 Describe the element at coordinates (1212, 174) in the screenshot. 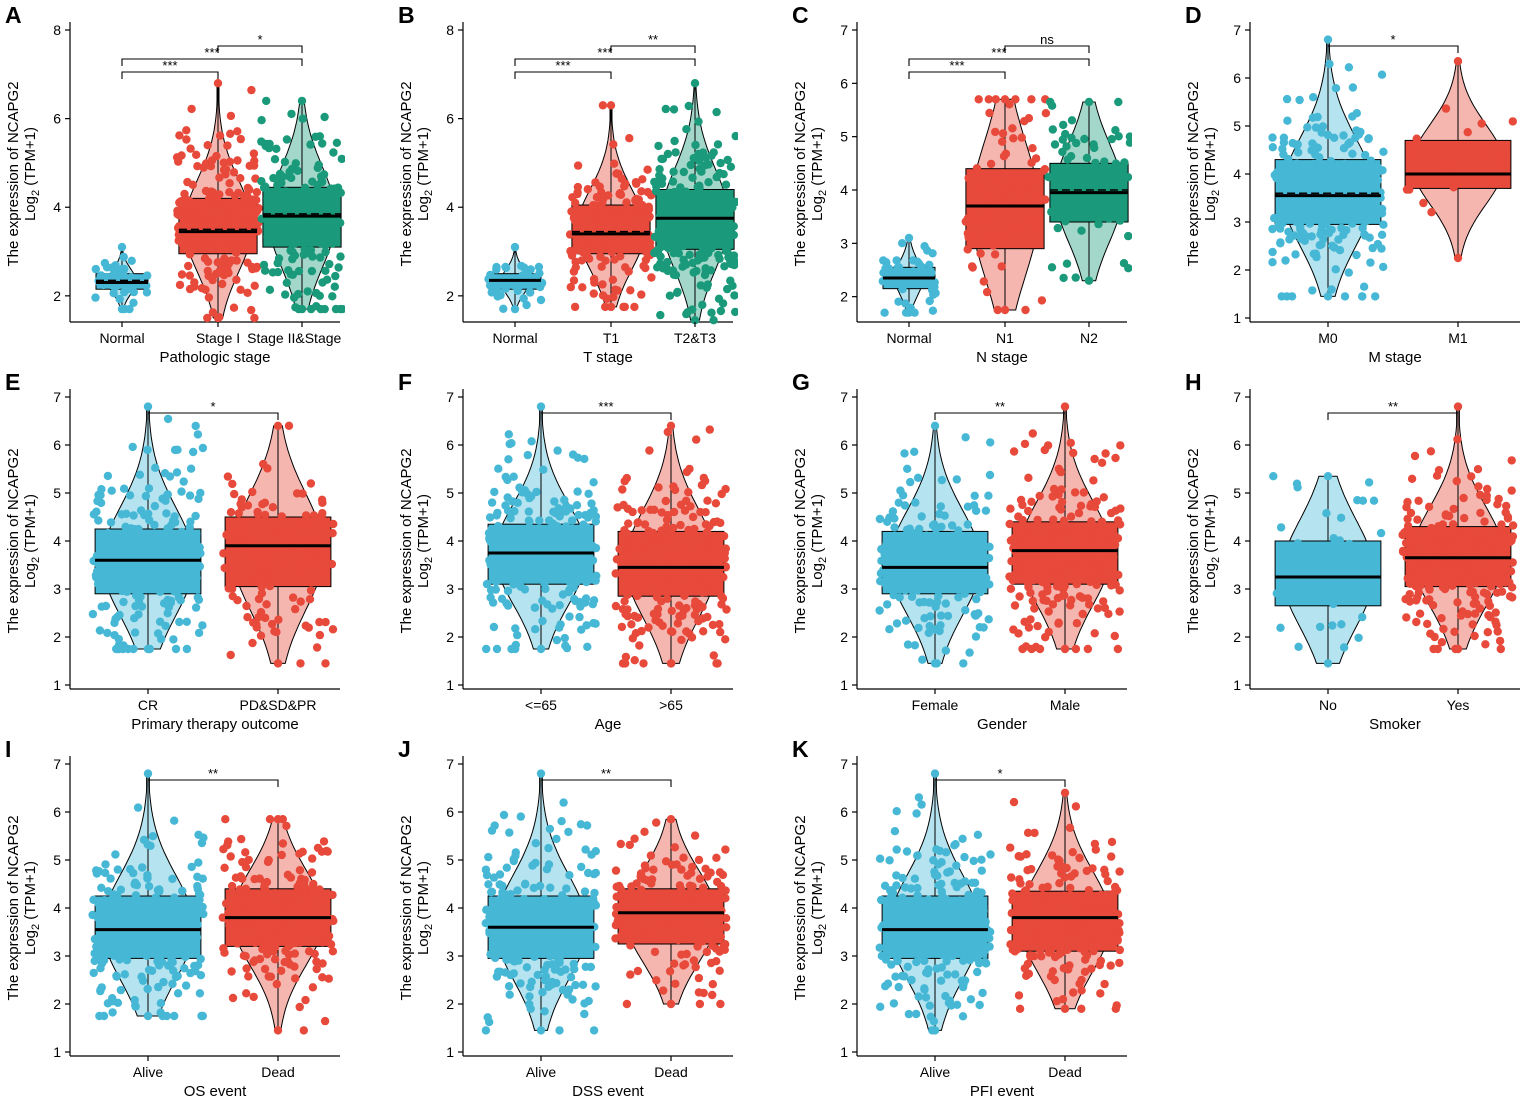

I see `y-axis-label-units: Log2 (TPM+1)` at that location.